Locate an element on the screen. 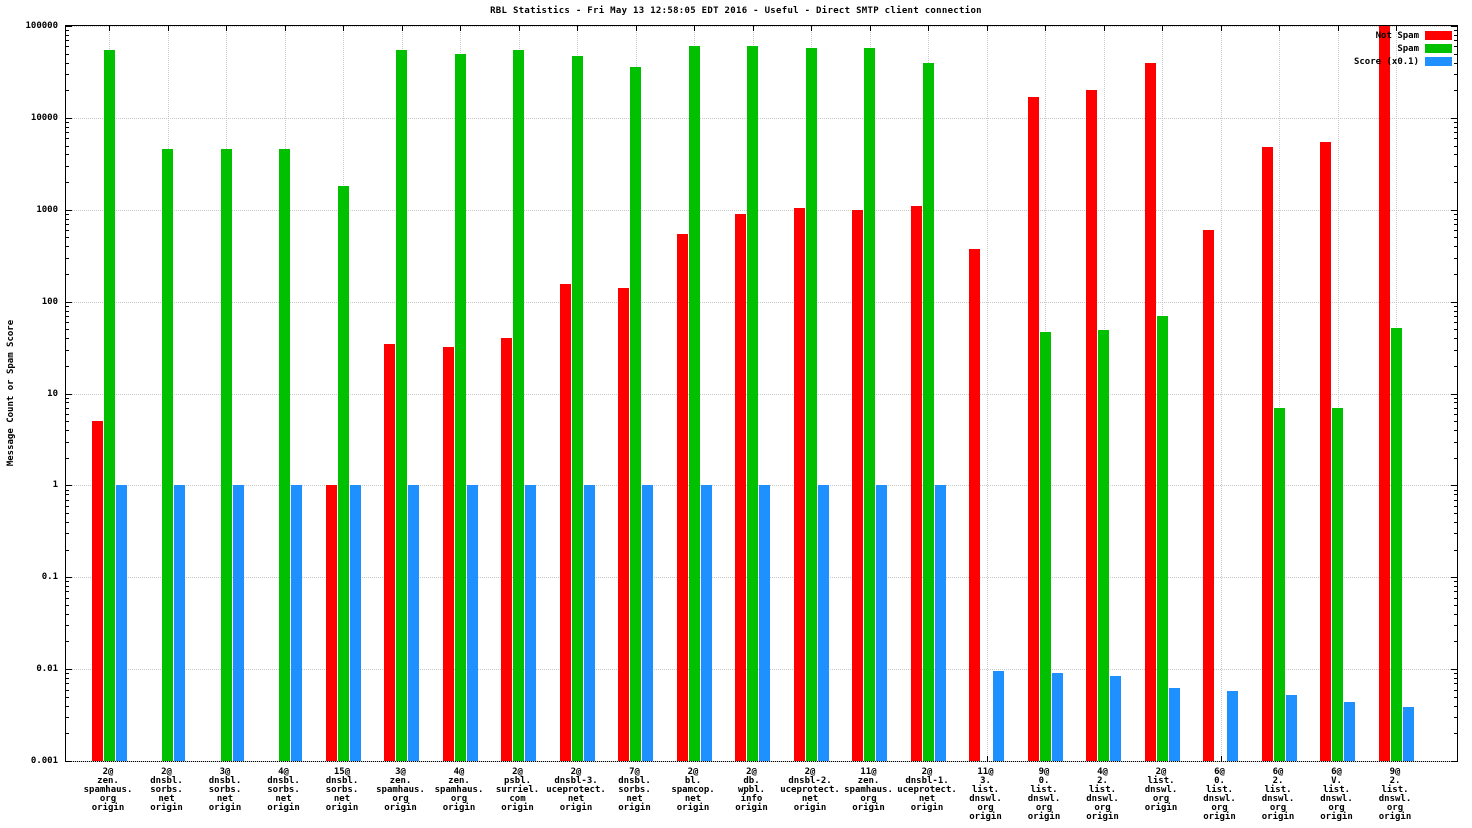 This screenshot has width=1472, height=828. x-tick-label: 2@ psbl. surriel. com origin is located at coordinates (517, 790).